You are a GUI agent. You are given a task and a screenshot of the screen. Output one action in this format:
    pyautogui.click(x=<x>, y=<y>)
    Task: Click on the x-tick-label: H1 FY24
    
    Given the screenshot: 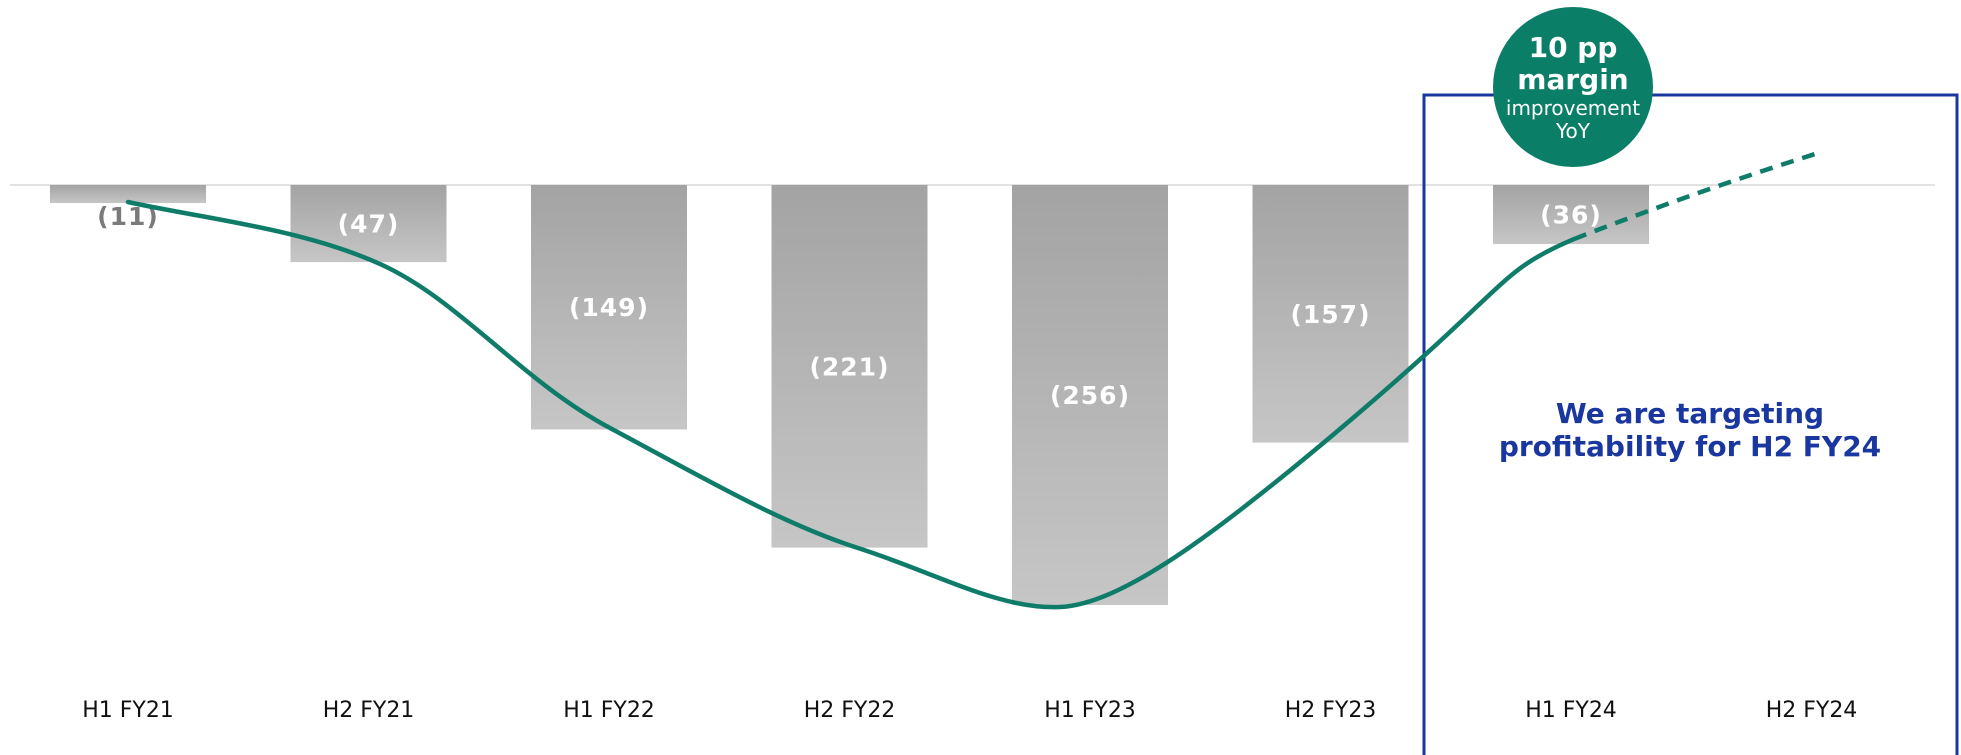 What is the action you would take?
    pyautogui.click(x=1571, y=710)
    